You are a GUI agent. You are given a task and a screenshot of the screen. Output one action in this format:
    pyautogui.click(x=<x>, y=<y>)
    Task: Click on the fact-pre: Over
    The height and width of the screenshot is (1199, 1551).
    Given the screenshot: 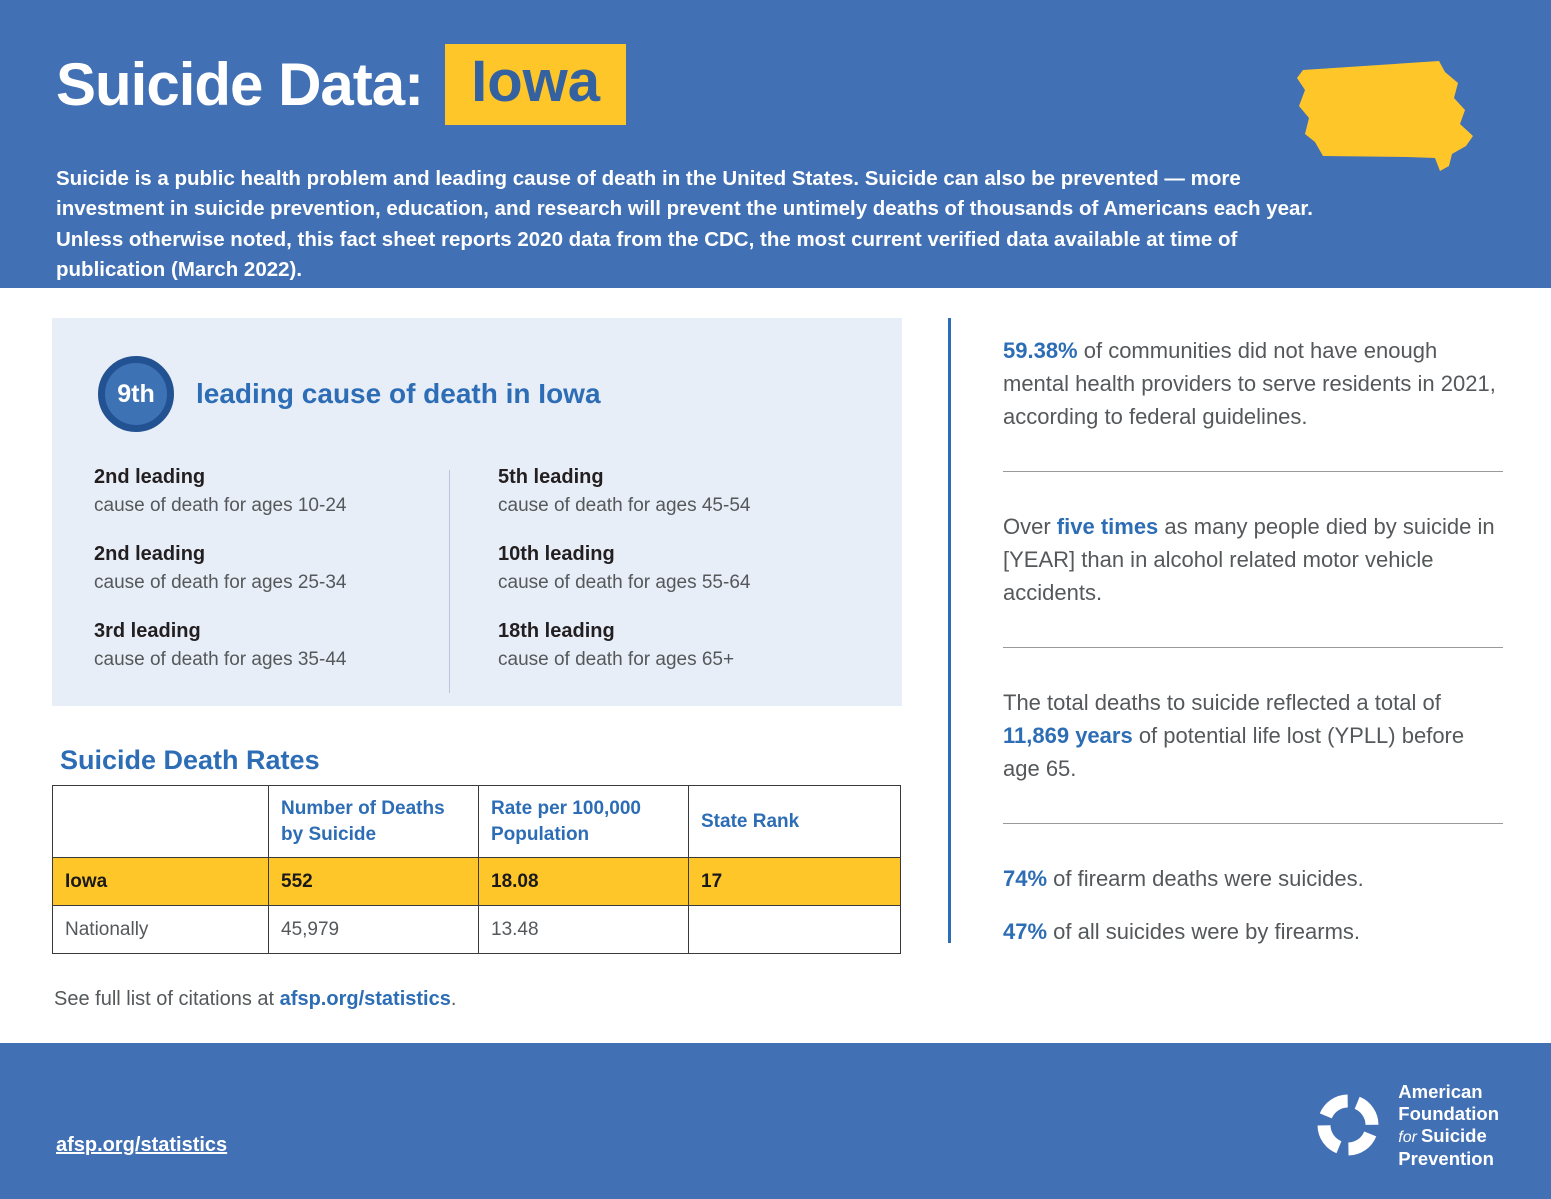 What is the action you would take?
    pyautogui.click(x=1030, y=526)
    